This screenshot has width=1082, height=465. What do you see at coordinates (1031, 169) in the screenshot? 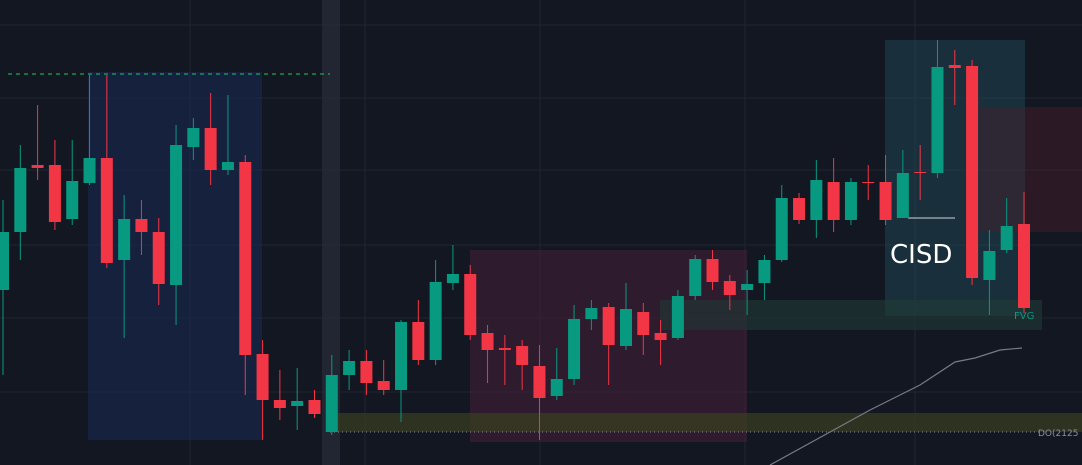
I see `zone-box` at bounding box center [1031, 169].